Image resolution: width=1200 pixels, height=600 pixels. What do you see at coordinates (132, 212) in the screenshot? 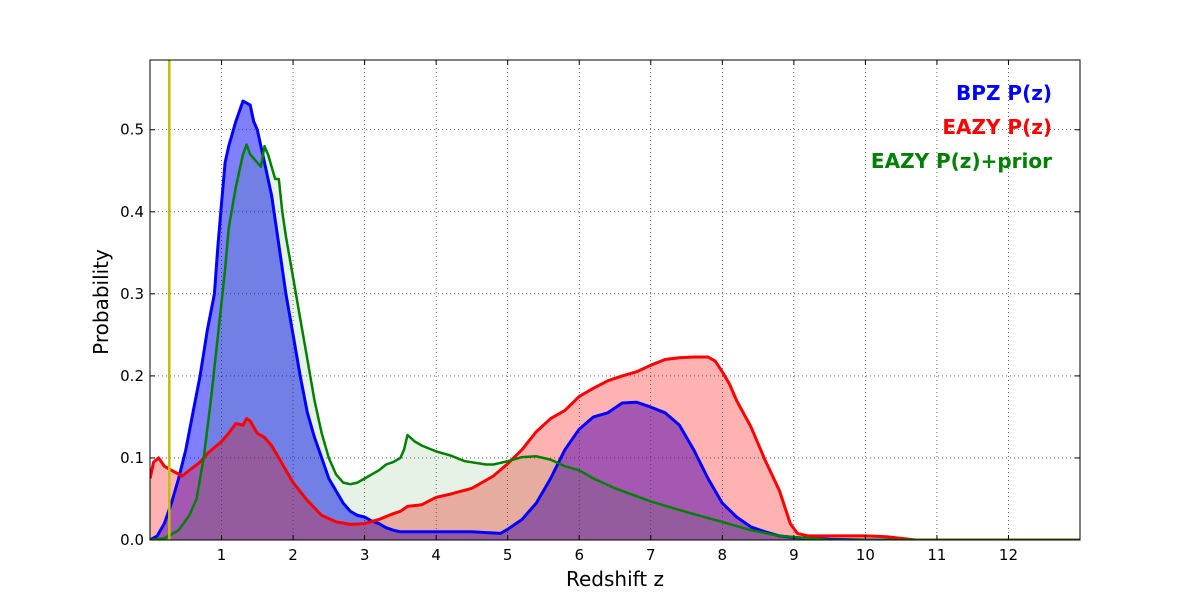
I see `y-tick-label: 0.4` at bounding box center [132, 212].